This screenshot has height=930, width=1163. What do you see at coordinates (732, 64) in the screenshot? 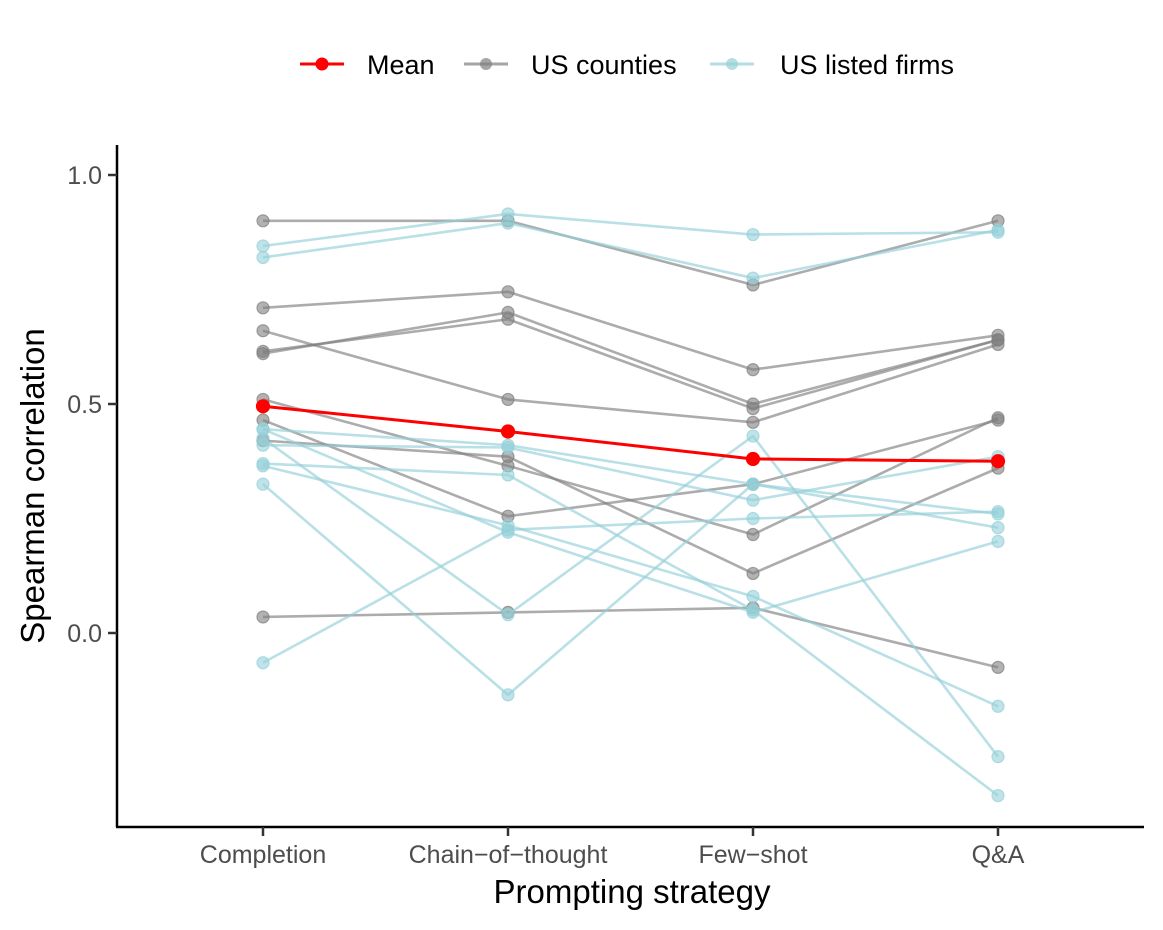
I see `legend-swatch-firms-point` at bounding box center [732, 64].